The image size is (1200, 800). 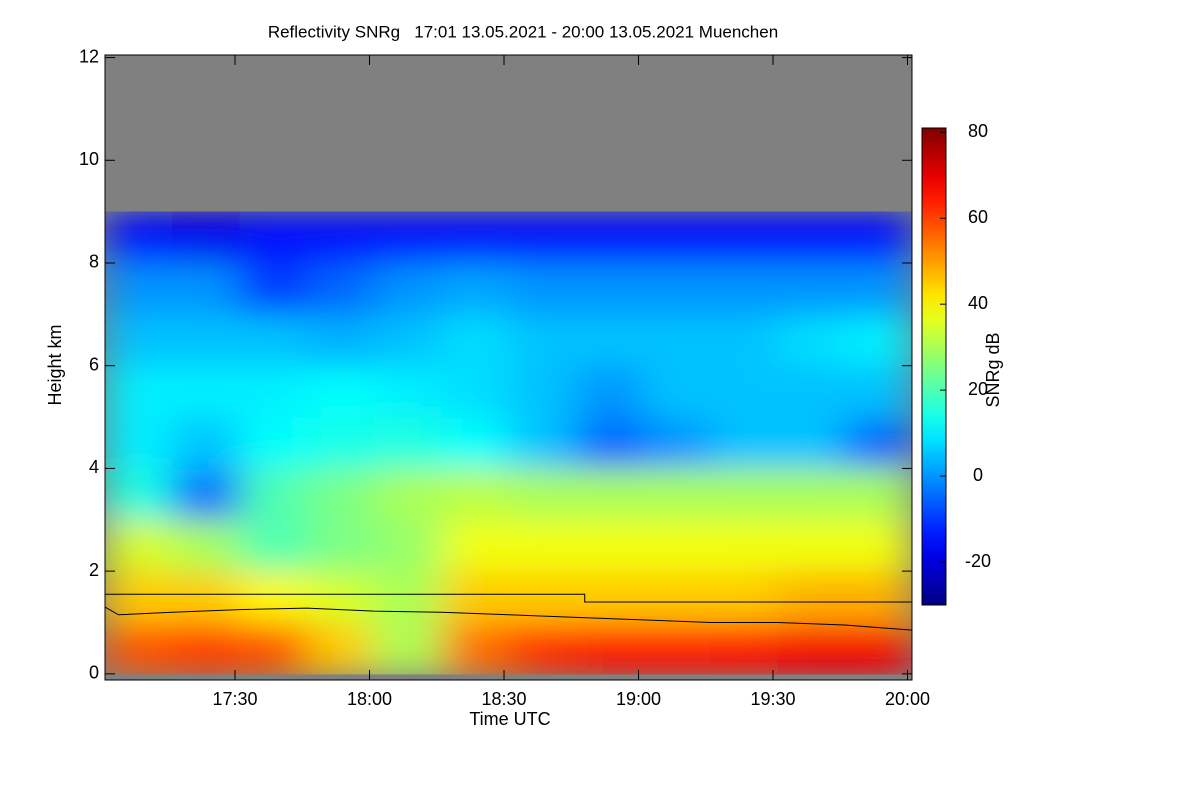 What do you see at coordinates (934, 366) in the screenshot?
I see `colorbar` at bounding box center [934, 366].